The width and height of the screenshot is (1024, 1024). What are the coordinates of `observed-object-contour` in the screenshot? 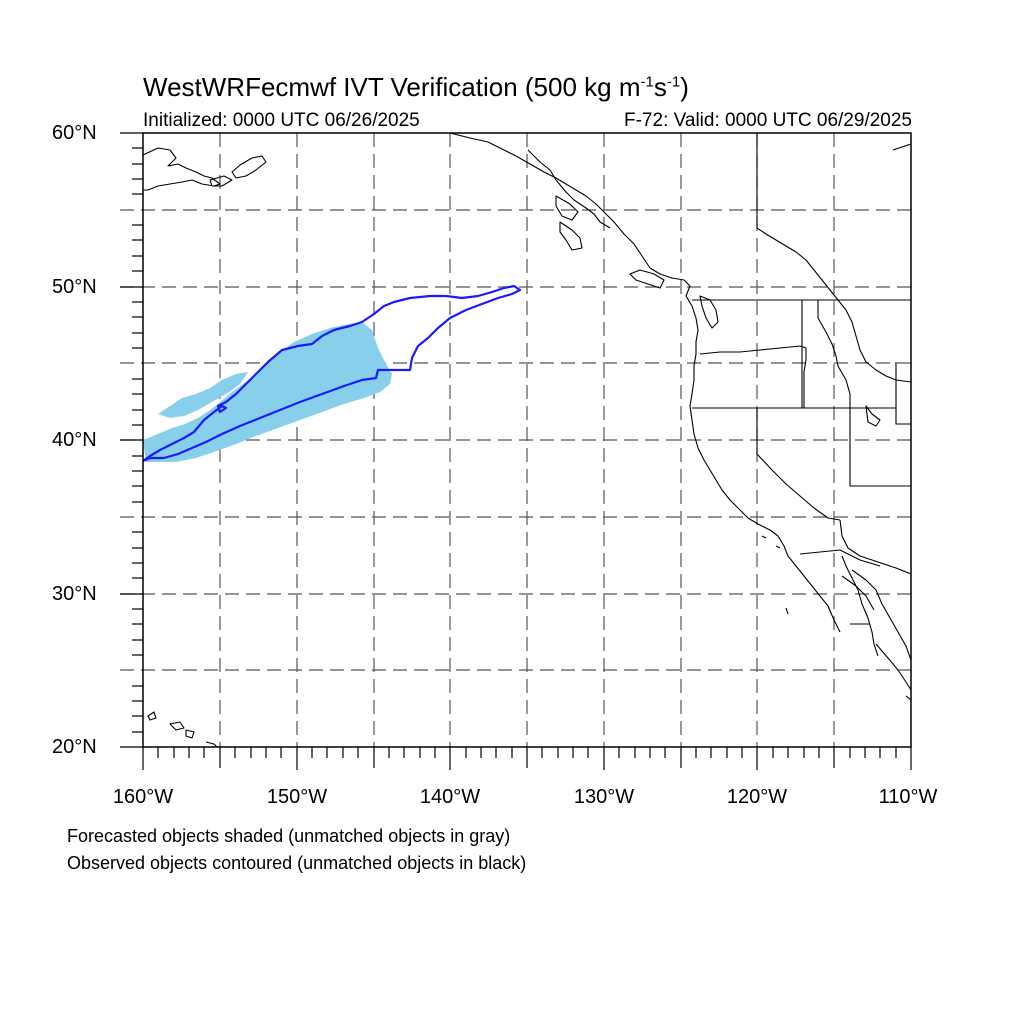 It's located at (332, 373).